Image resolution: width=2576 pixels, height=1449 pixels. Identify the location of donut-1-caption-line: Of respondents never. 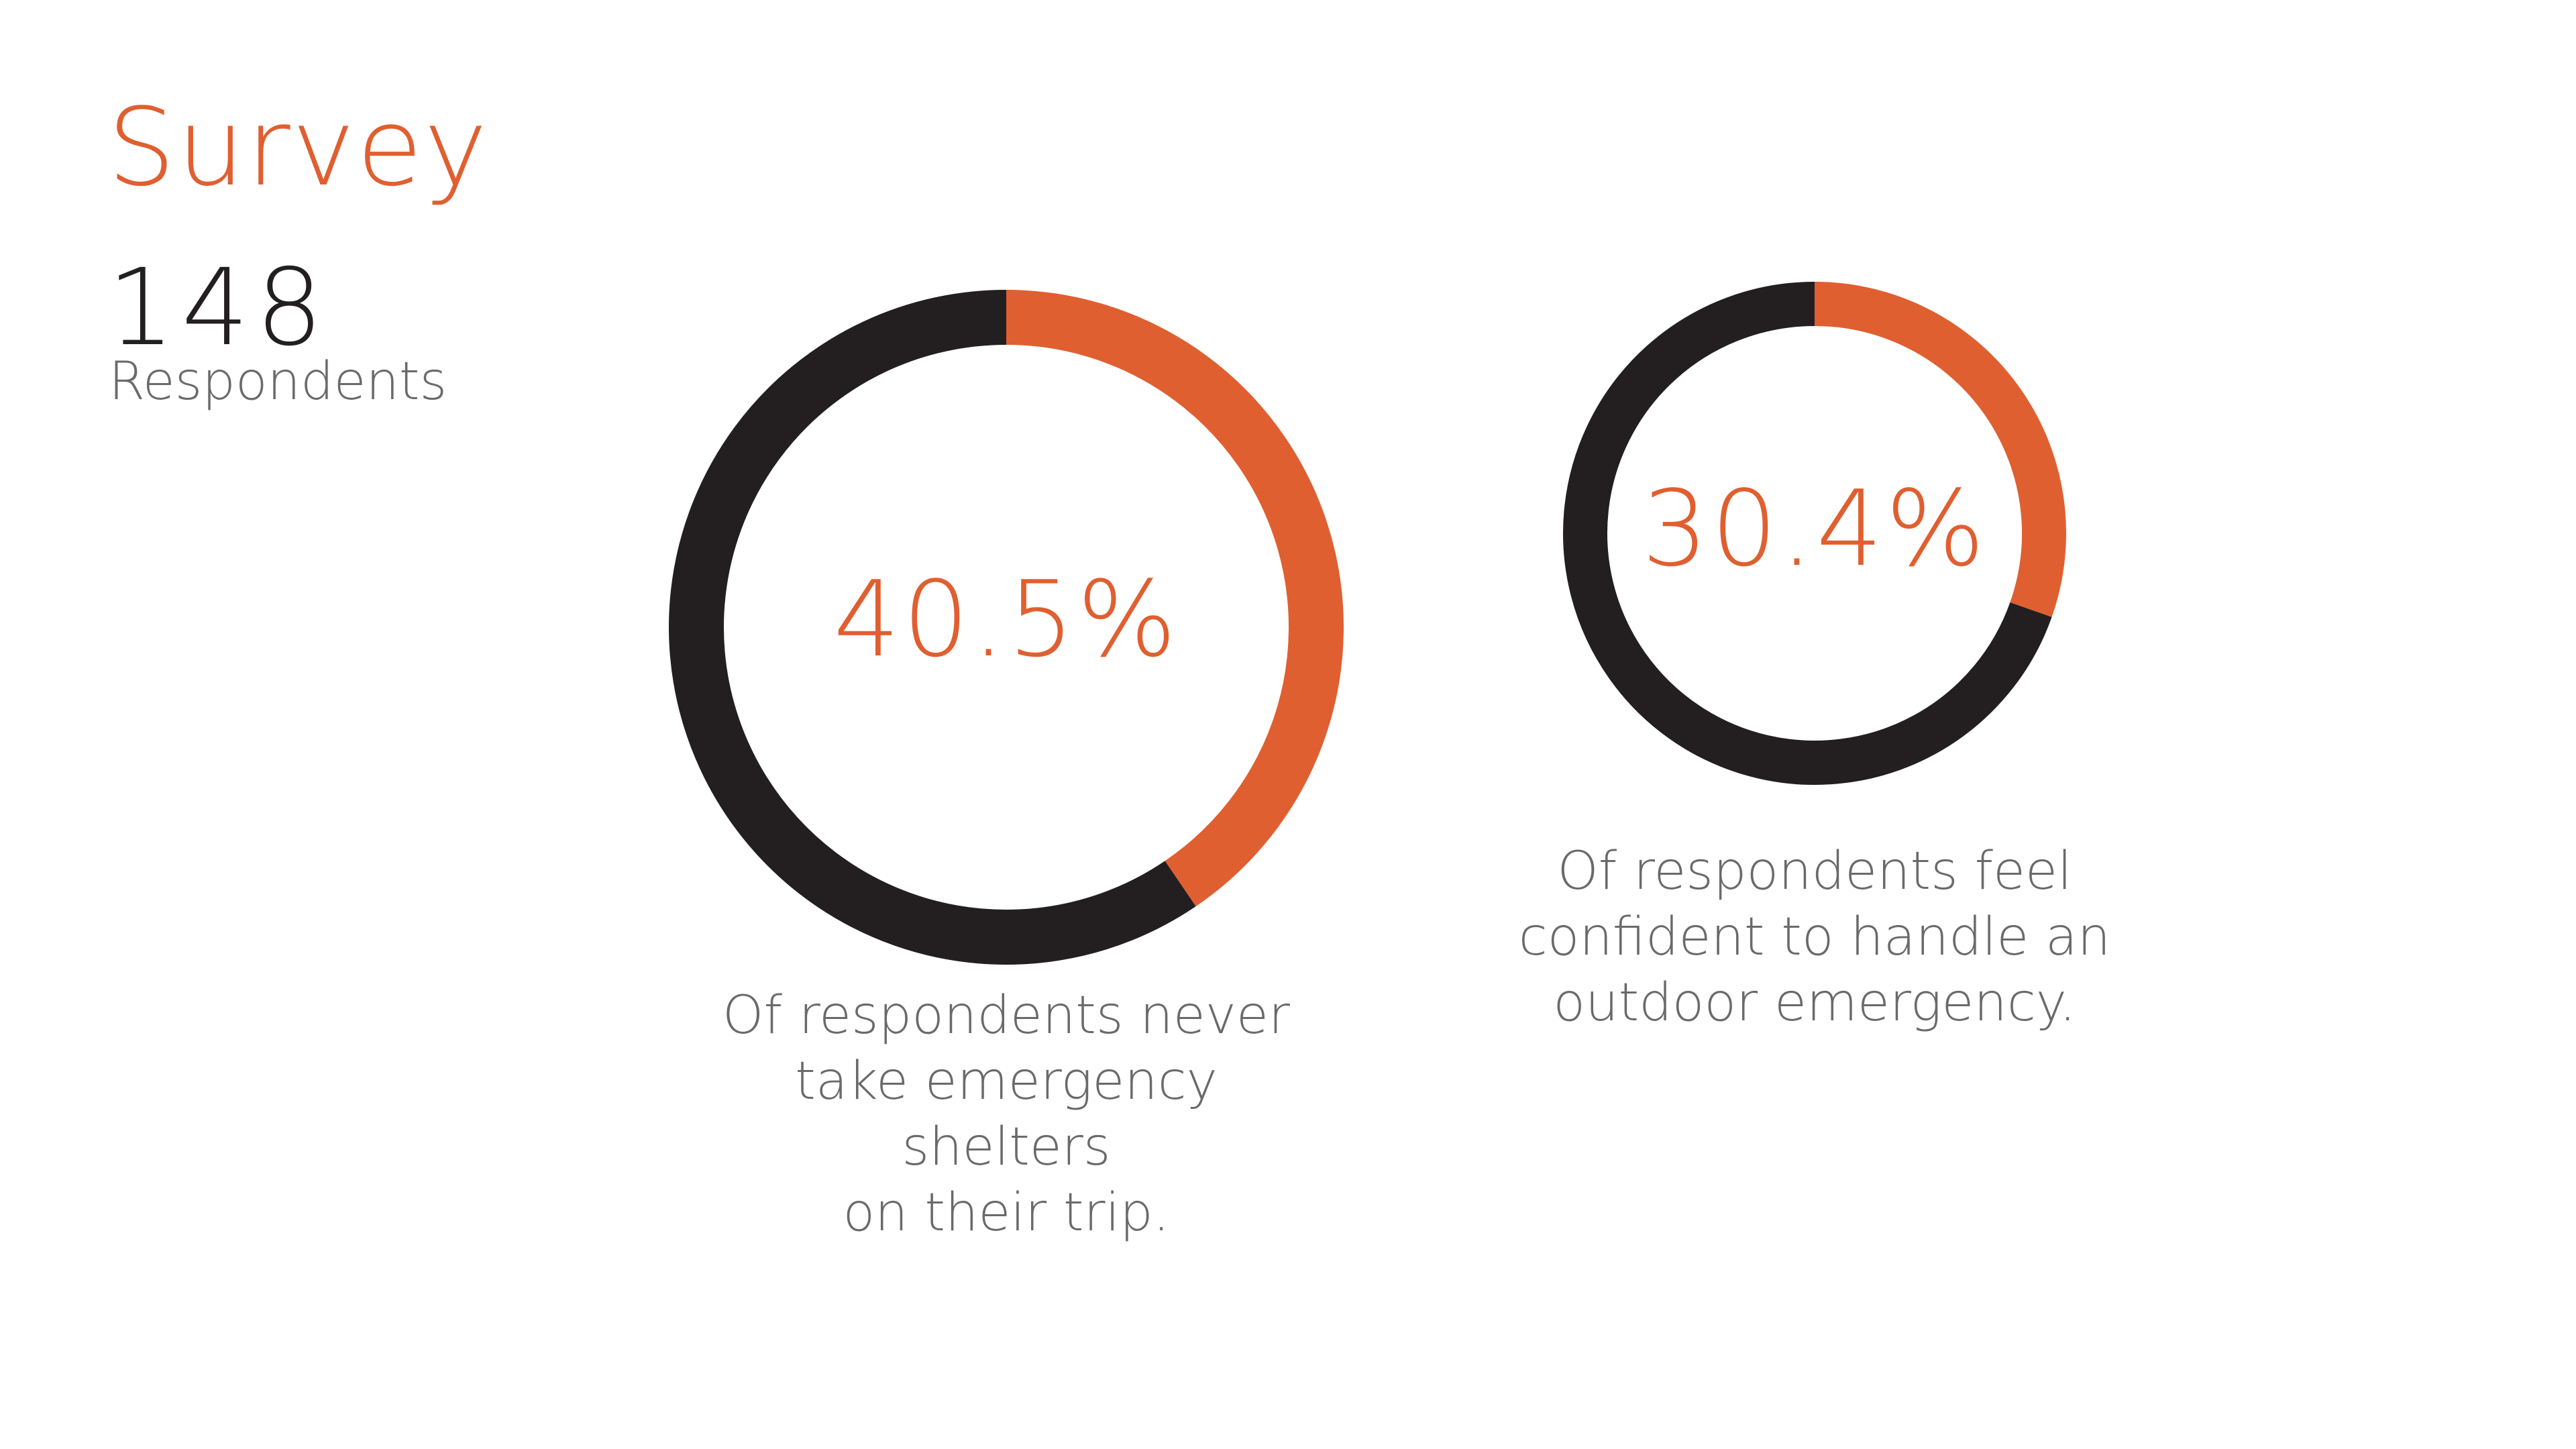
(1006, 1015).